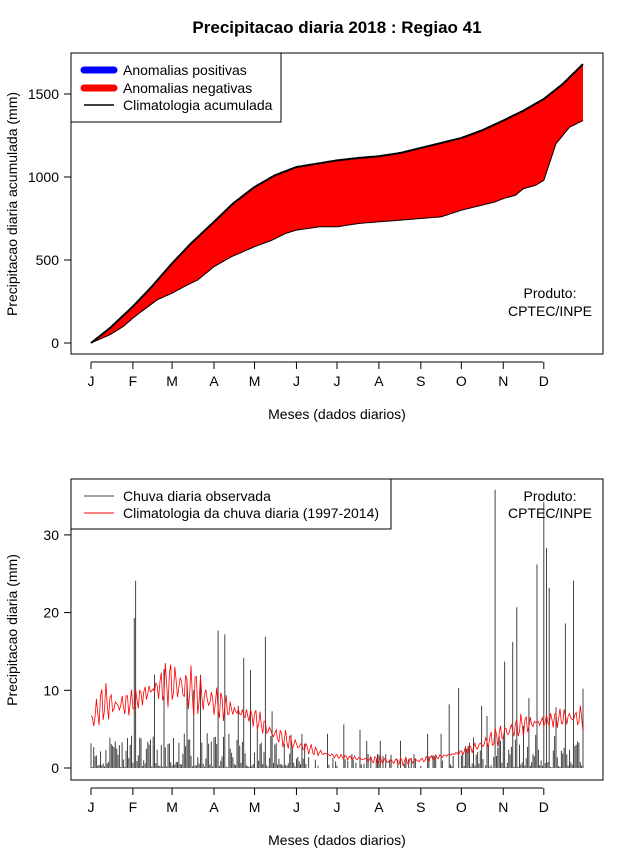 This screenshot has height=850, width=640. What do you see at coordinates (133, 381) in the screenshot?
I see `x-tick-label-top: F` at bounding box center [133, 381].